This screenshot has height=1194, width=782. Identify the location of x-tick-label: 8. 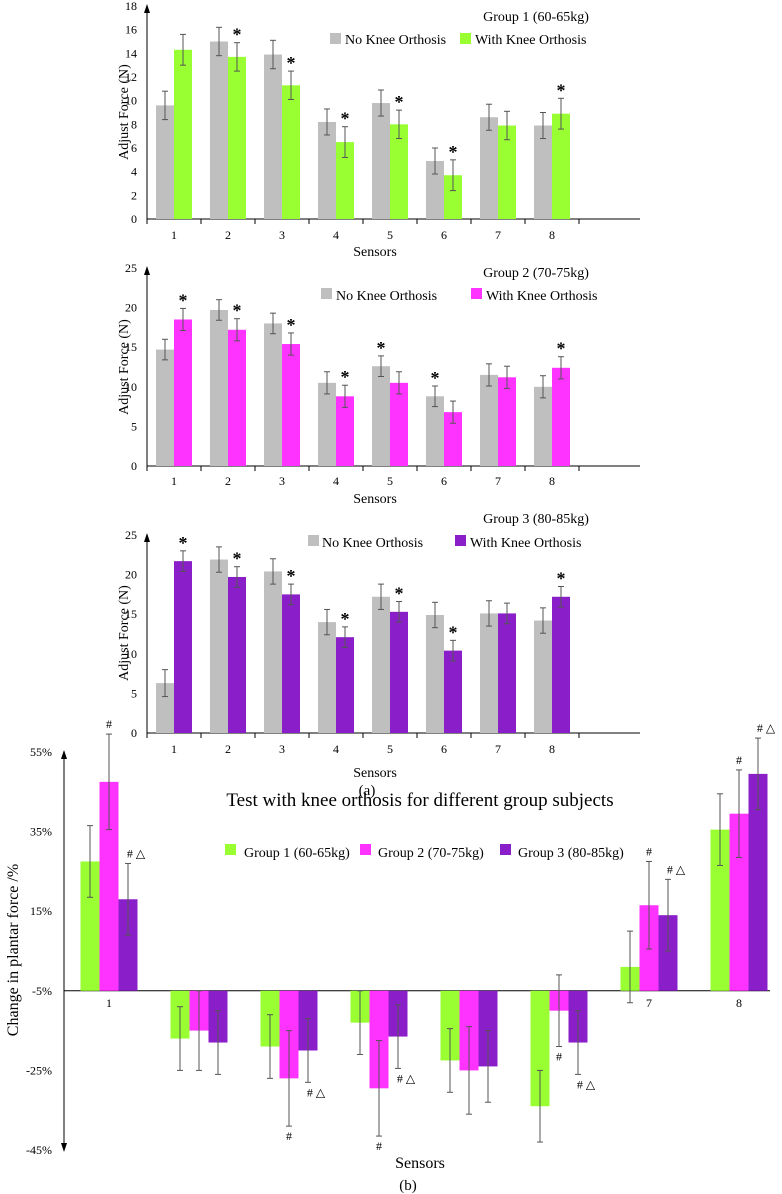
(552, 481).